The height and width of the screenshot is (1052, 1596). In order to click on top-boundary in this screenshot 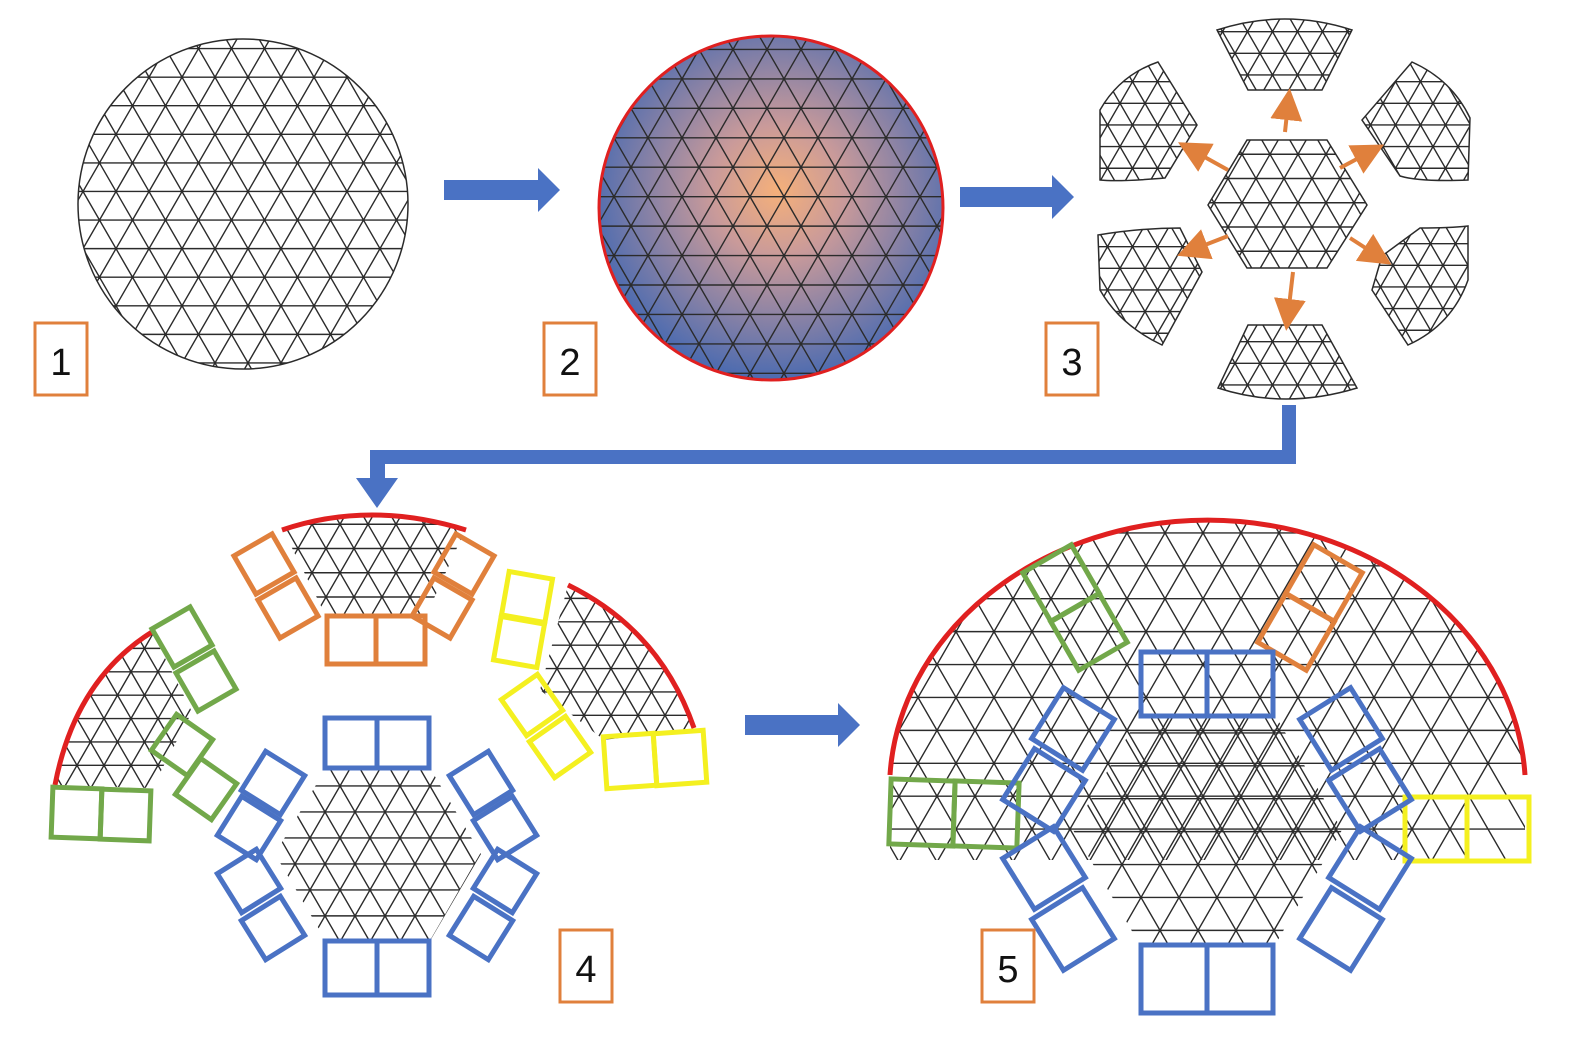, I will do `click(374, 522)`.